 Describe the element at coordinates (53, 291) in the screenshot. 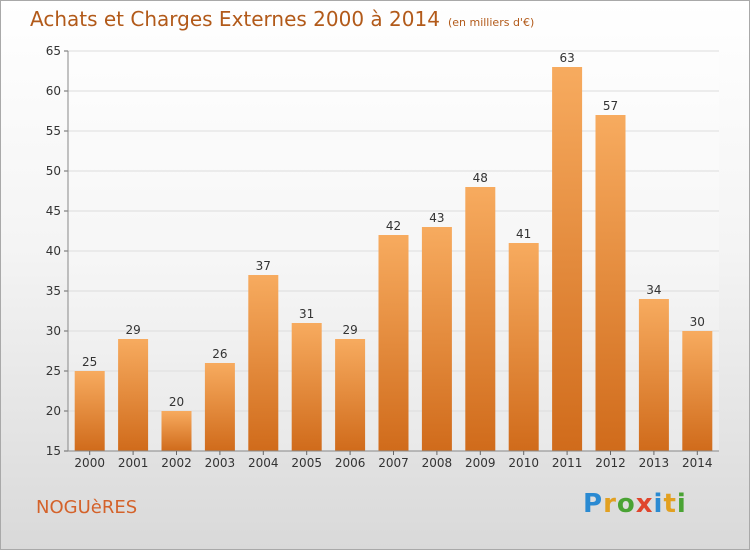

I see `y-tick-label: 35` at that location.